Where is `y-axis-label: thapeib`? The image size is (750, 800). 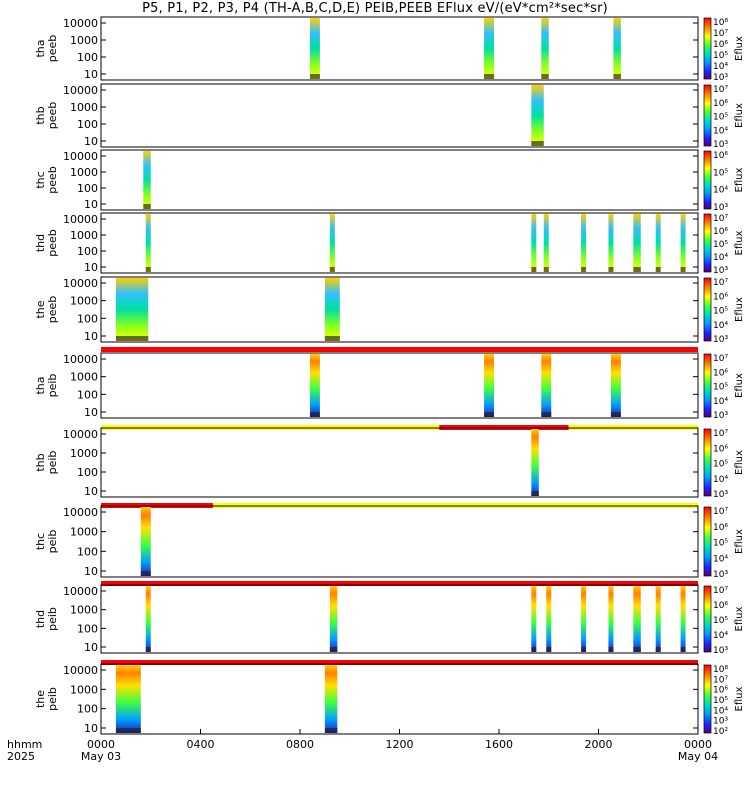 y-axis-label: thapeib is located at coordinates (46, 386).